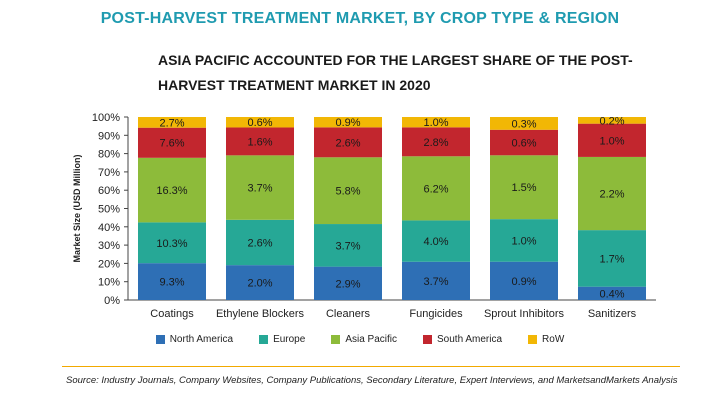 Image resolution: width=720 pixels, height=405 pixels. Describe the element at coordinates (106, 118) in the screenshot. I see `y-tick-label: 100%` at that location.